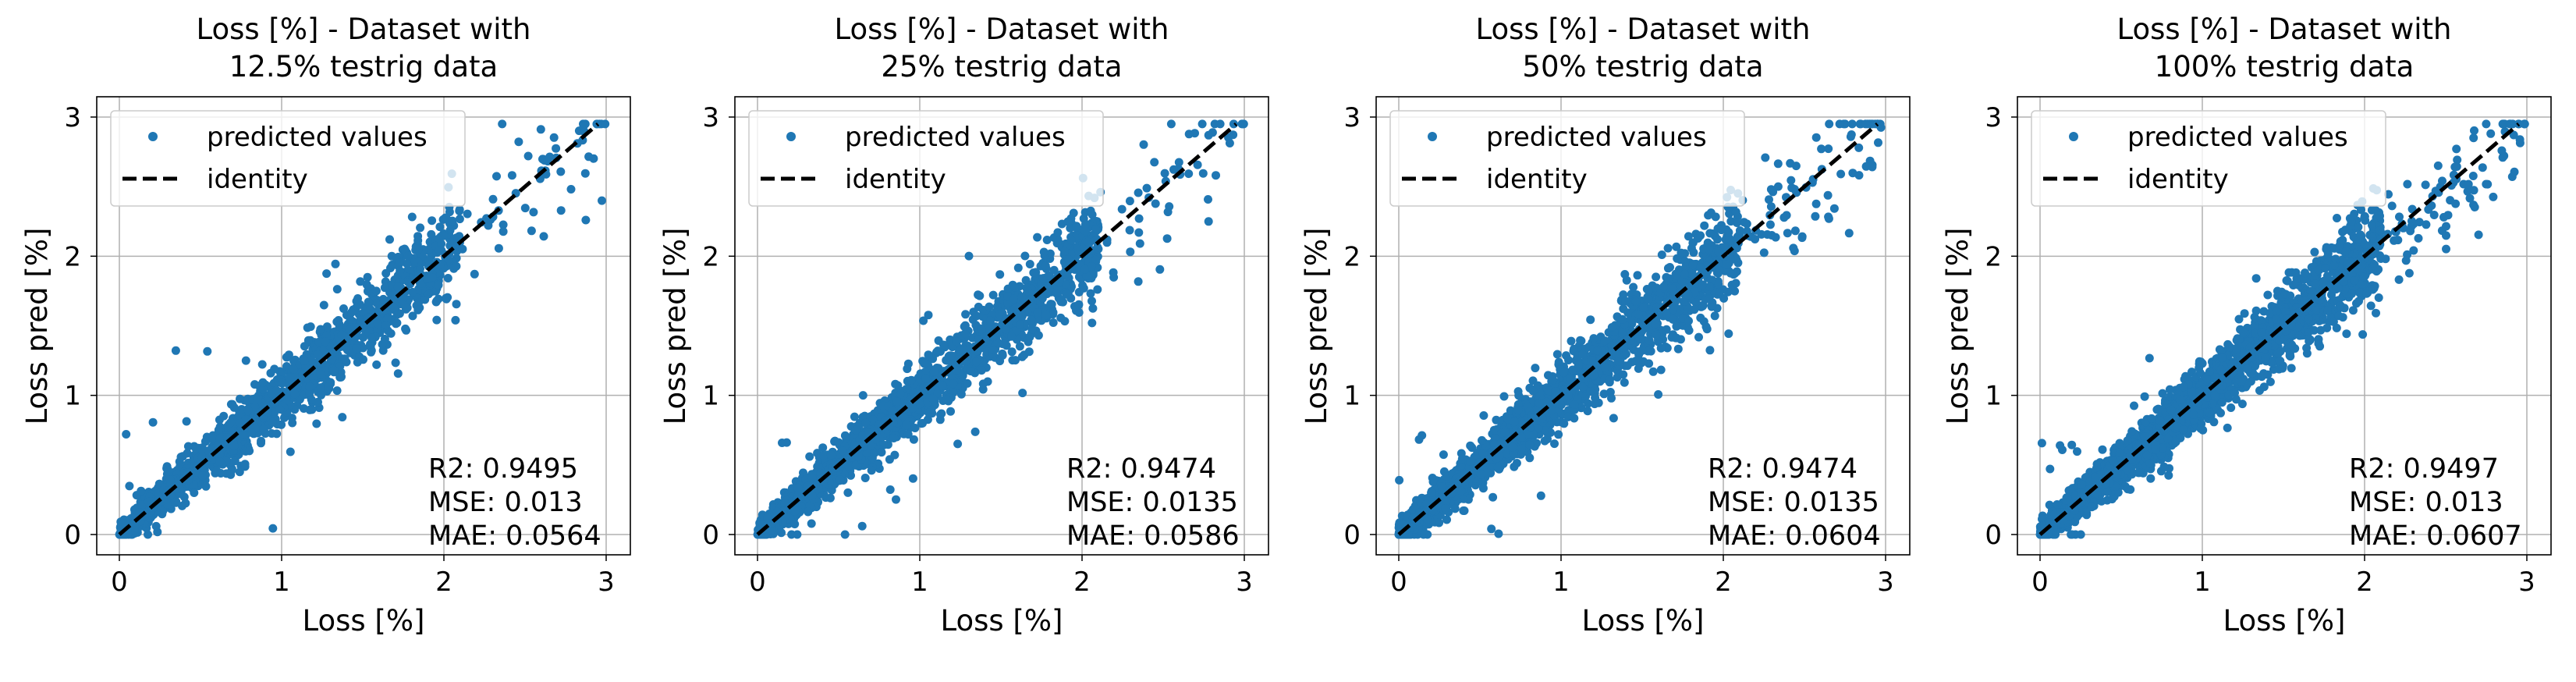 This screenshot has height=682, width=2576. What do you see at coordinates (1082, 582) in the screenshot?
I see `x-tick-label: 2` at bounding box center [1082, 582].